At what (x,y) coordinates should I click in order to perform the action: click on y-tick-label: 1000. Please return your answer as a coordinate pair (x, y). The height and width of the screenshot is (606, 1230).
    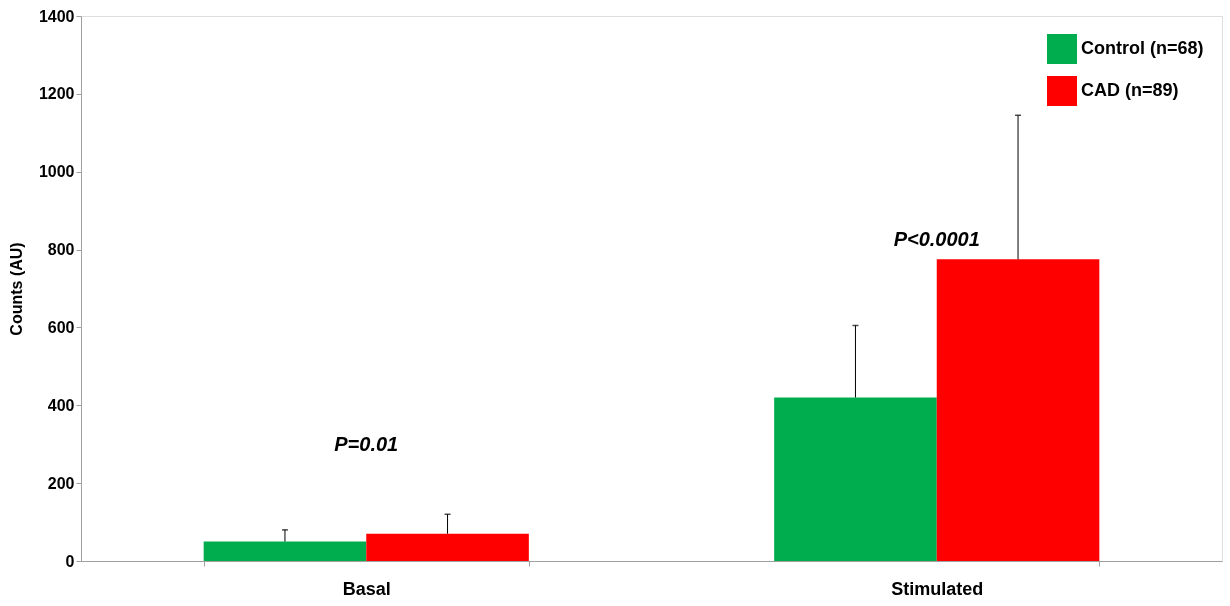
    Looking at the image, I should click on (56, 172).